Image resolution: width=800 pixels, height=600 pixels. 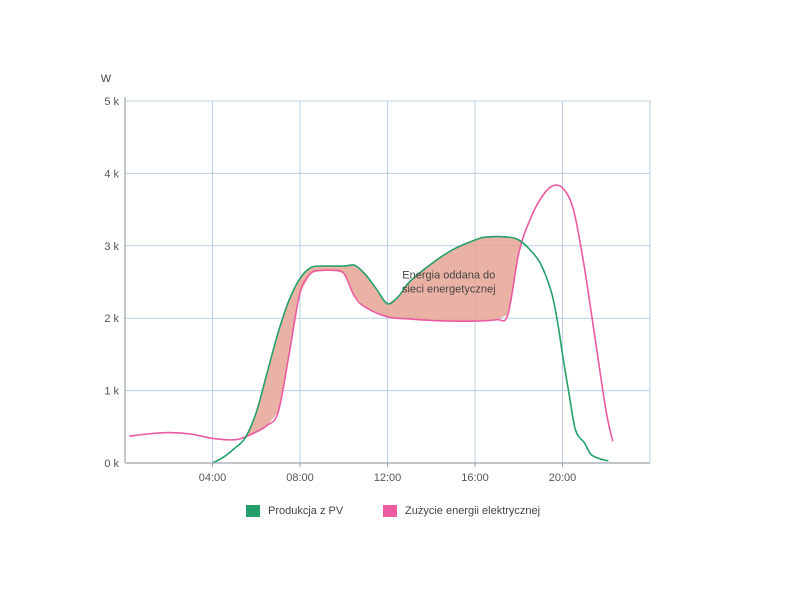 I want to click on annotation-text: Energia oddana do sieci energetycznej, so click(x=449, y=282).